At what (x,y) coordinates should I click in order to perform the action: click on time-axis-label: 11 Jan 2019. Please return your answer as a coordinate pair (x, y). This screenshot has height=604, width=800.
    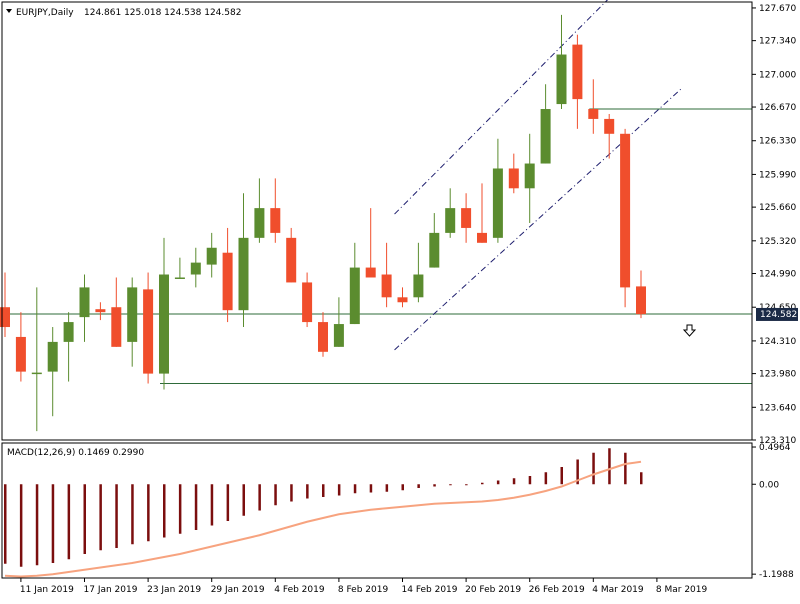
    Looking at the image, I should click on (47, 590).